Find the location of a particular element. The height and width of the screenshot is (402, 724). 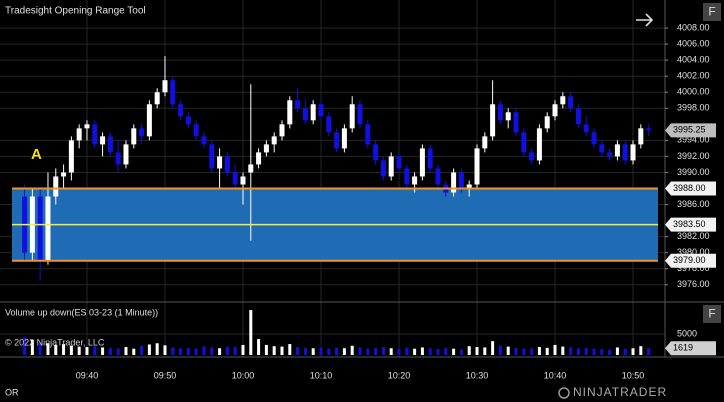

logo: NINJATRADER is located at coordinates (620, 392).